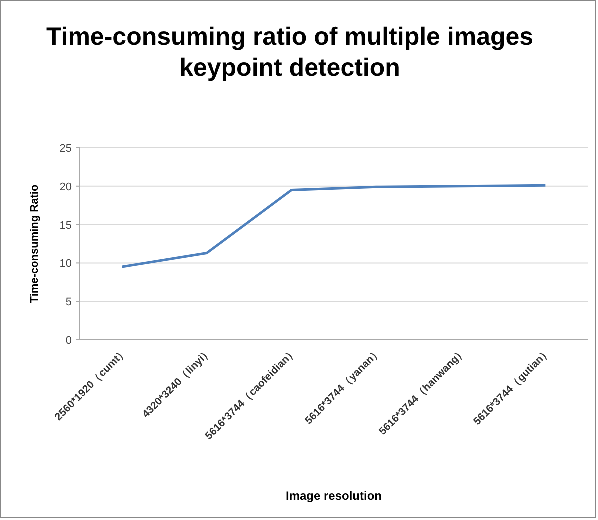 This screenshot has height=520, width=598. I want to click on line-series, so click(334, 226).